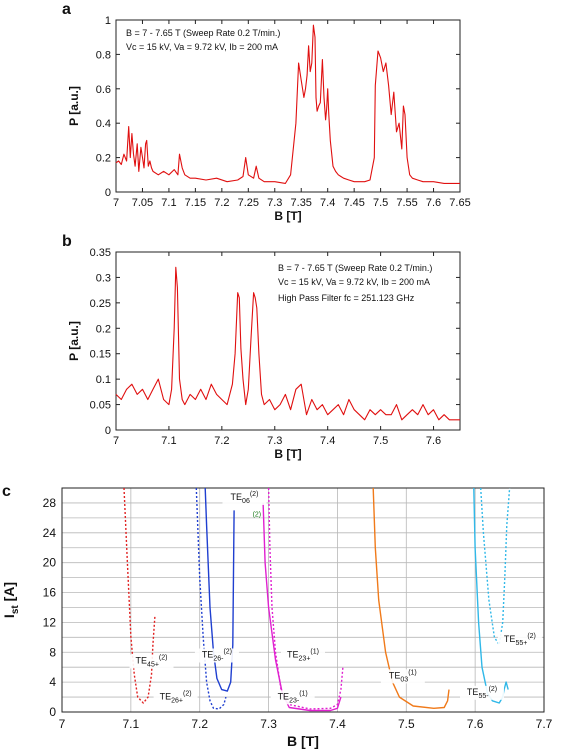 The width and height of the screenshot is (562, 750). What do you see at coordinates (67, 241) in the screenshot?
I see `panel-letter: b` at bounding box center [67, 241].